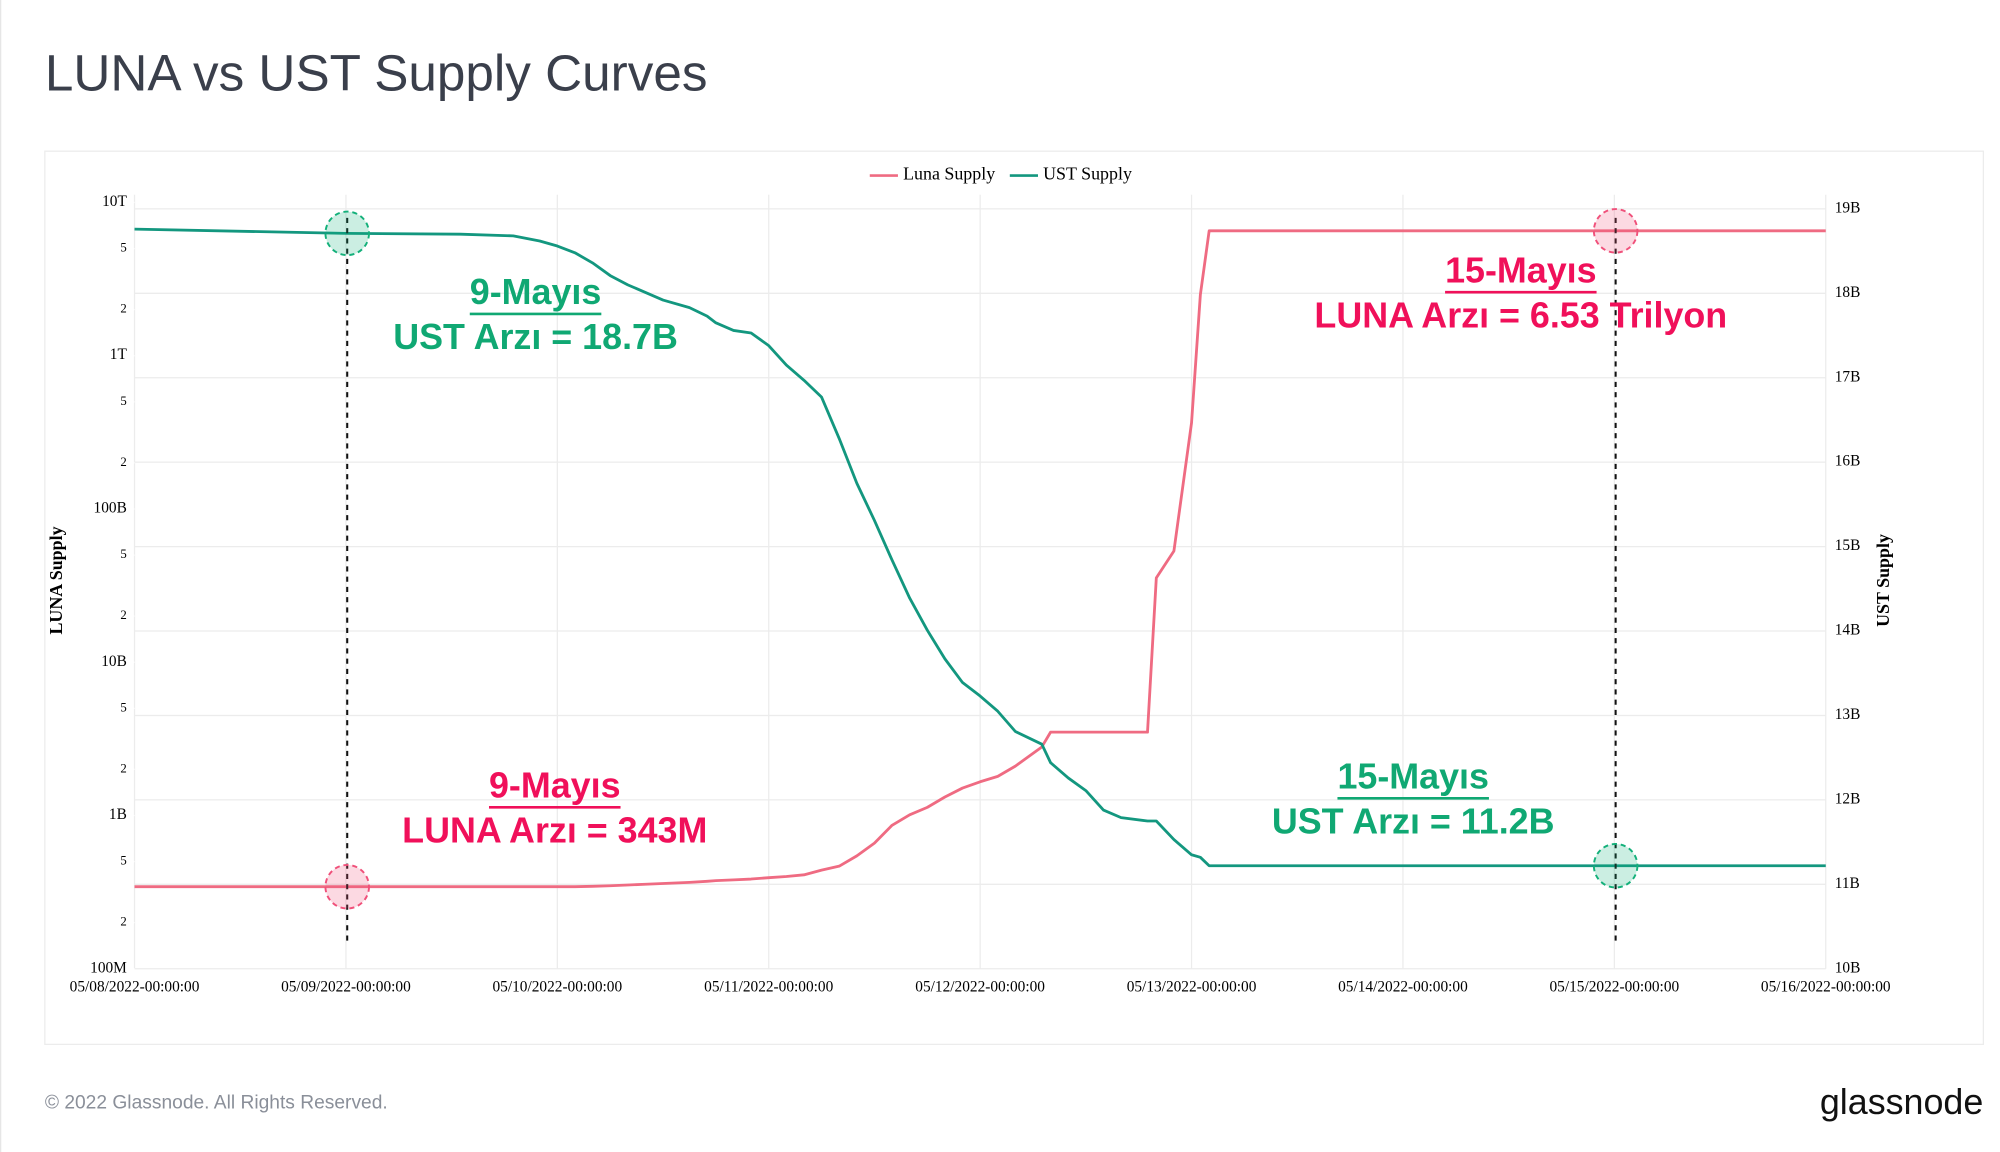  Describe the element at coordinates (554, 830) in the screenshot. I see `annotation-text: LUNA Arzı = 343M` at that location.